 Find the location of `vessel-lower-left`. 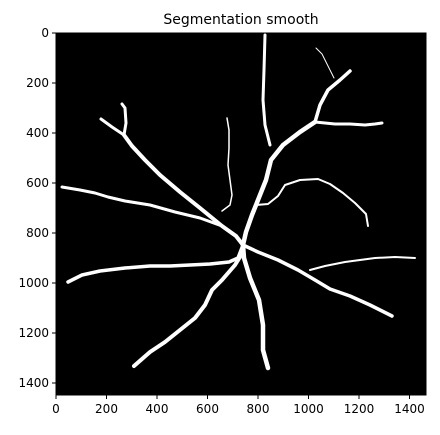

vessel-lower-left is located at coordinates (155, 263).